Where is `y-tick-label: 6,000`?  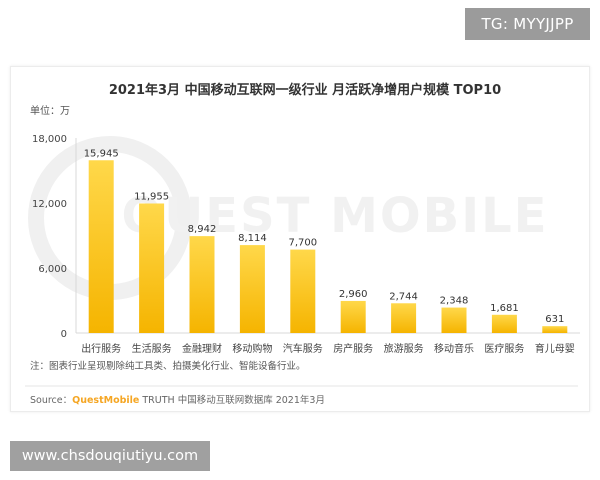 y-tick-label: 6,000 is located at coordinates (52, 269).